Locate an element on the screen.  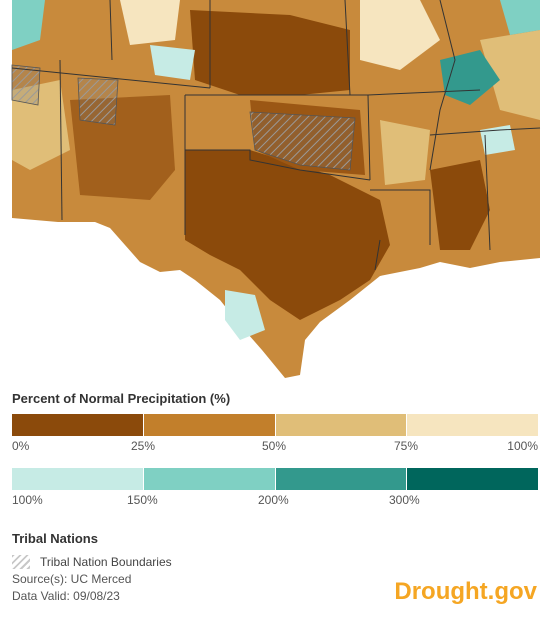
swatch-300-plus is located at coordinates (472, 479).